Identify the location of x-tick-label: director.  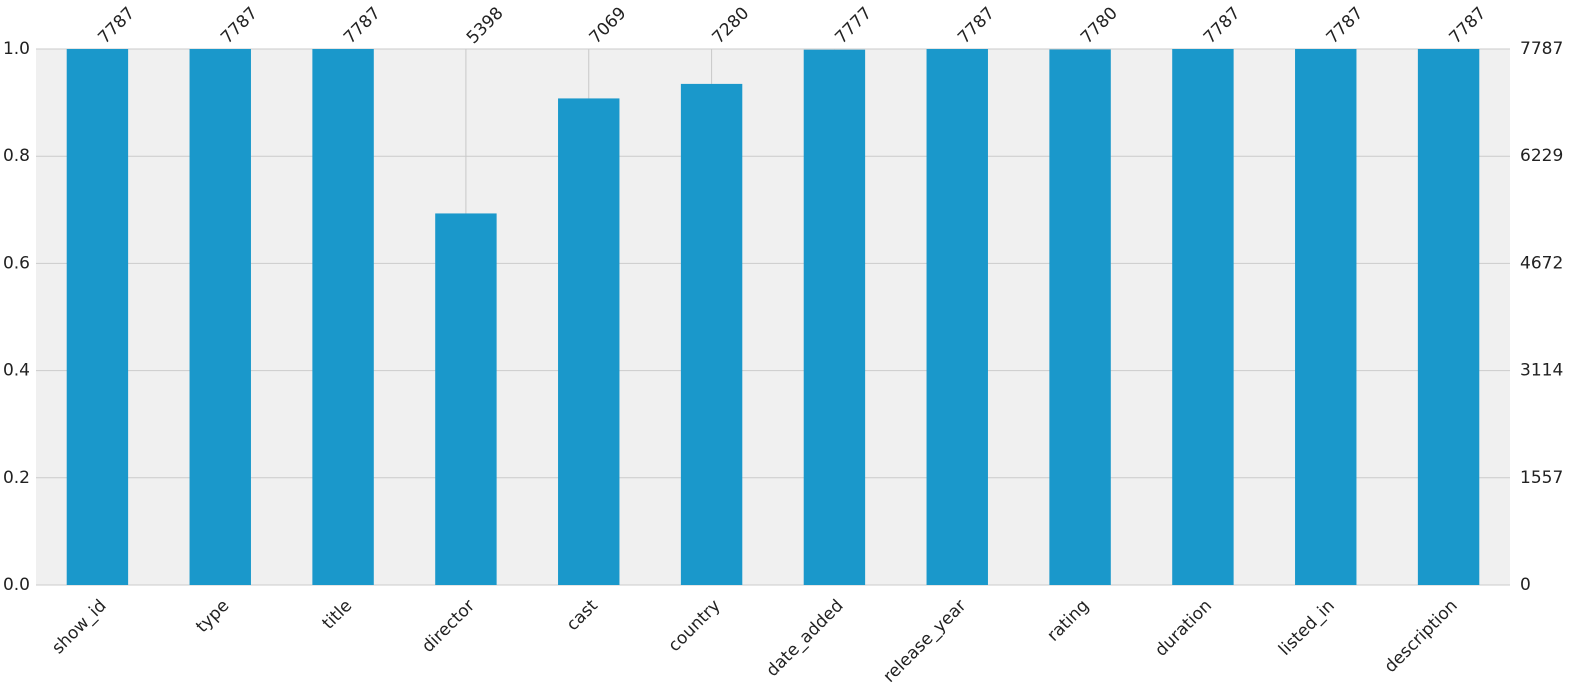
(448, 626).